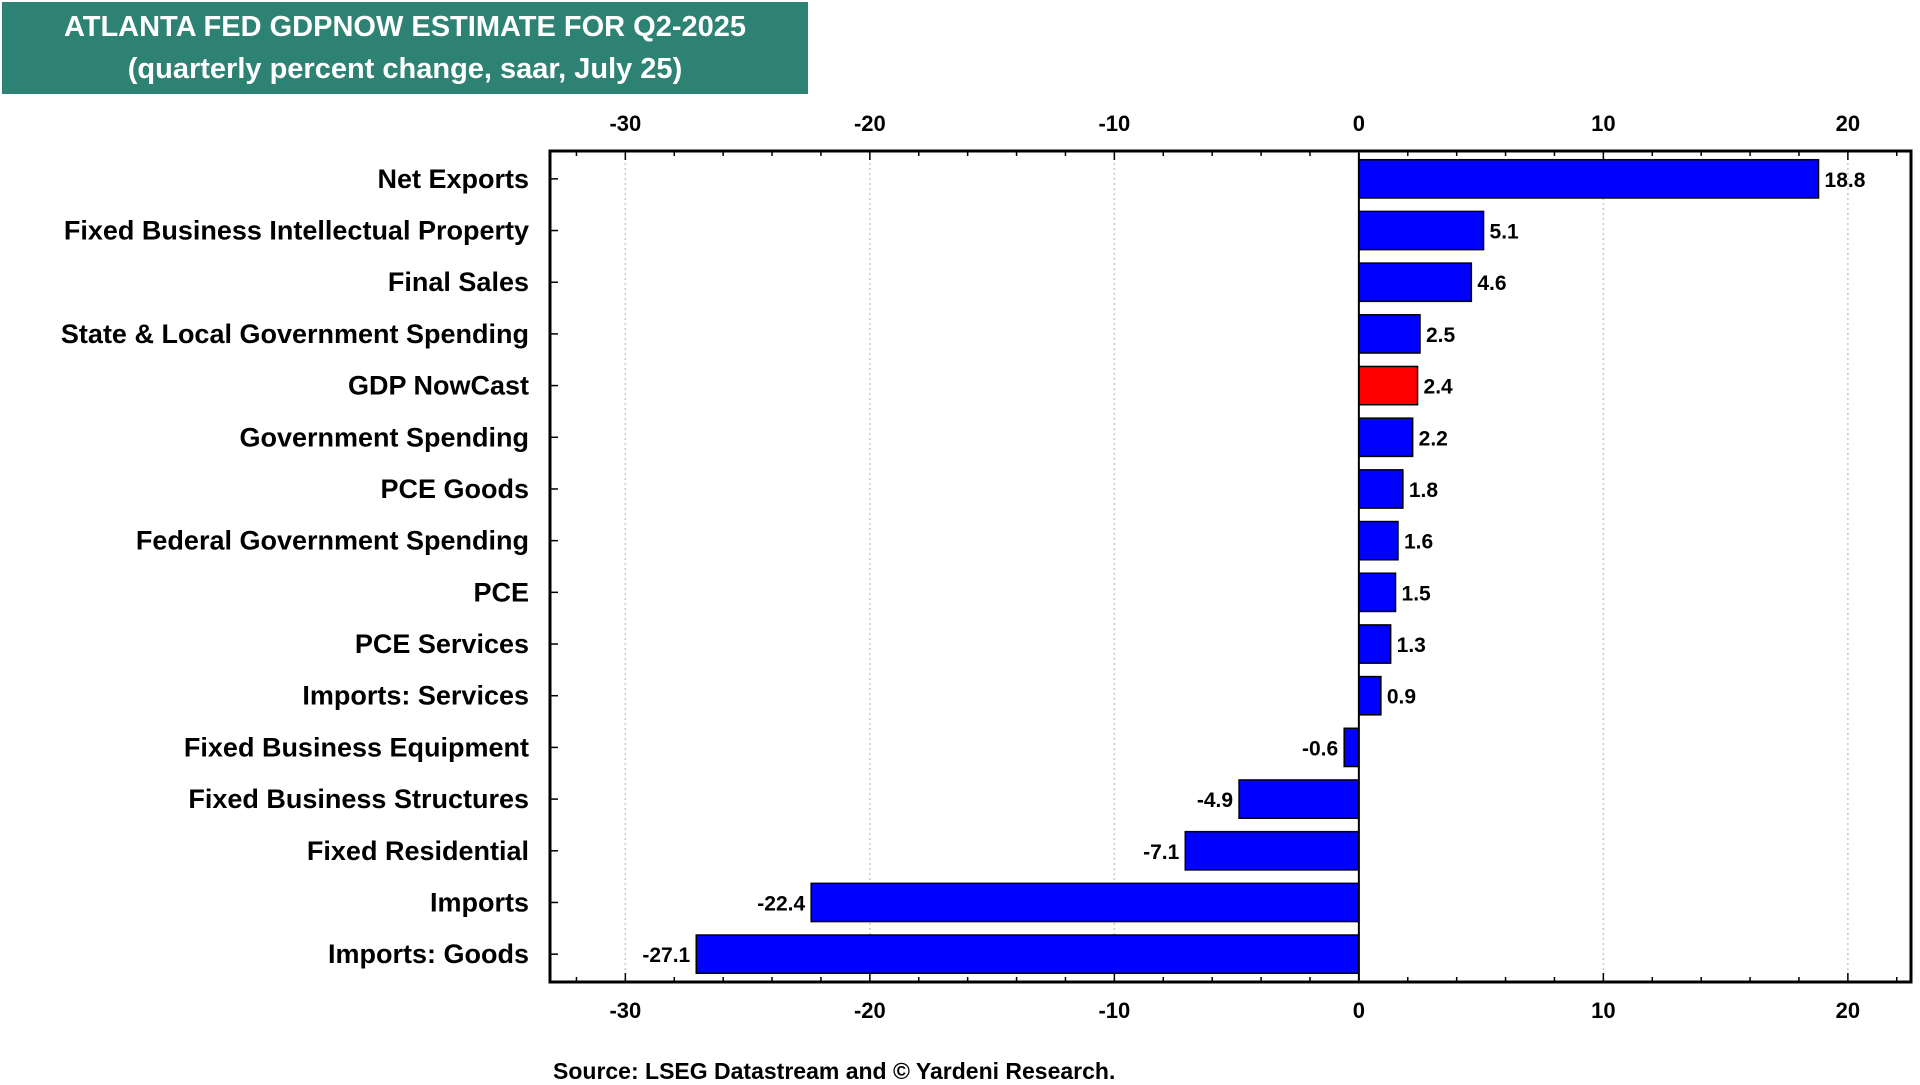 The image size is (1920, 1085). I want to click on category-label: State & Local Government Spending, so click(295, 334).